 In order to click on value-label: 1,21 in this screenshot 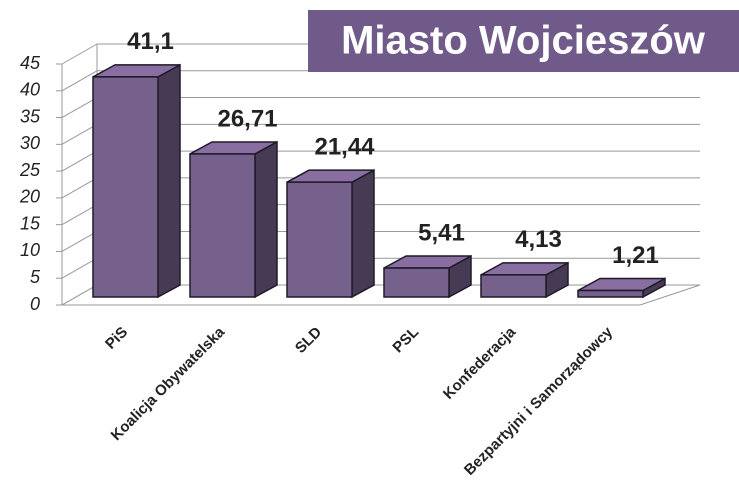, I will do `click(635, 255)`.